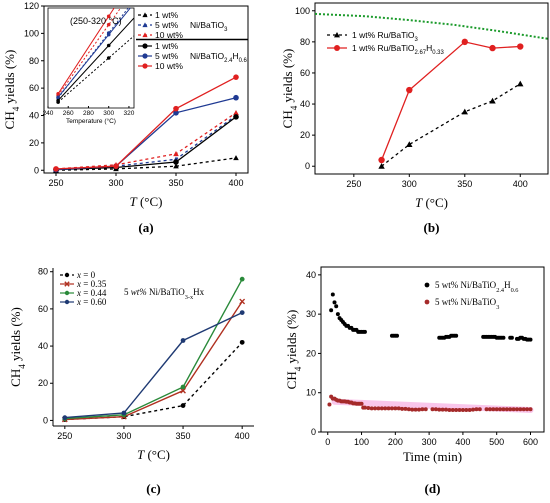 This screenshot has width=550, height=503. Describe the element at coordinates (31, 6) in the screenshot. I see `panel-a-y-tick-label: 120` at that location.